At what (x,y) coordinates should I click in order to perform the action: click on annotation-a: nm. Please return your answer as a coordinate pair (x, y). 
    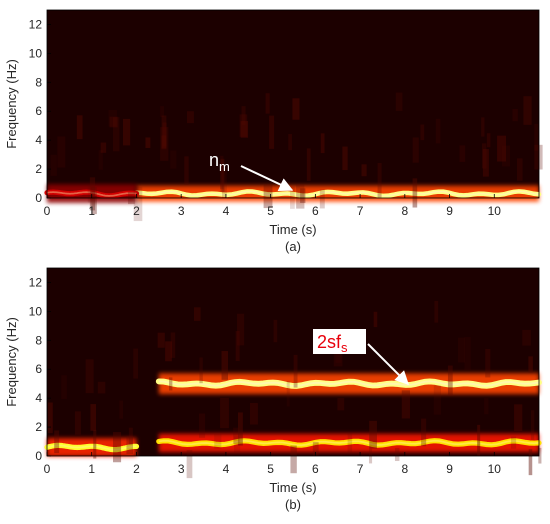
    Looking at the image, I should click on (251, 170).